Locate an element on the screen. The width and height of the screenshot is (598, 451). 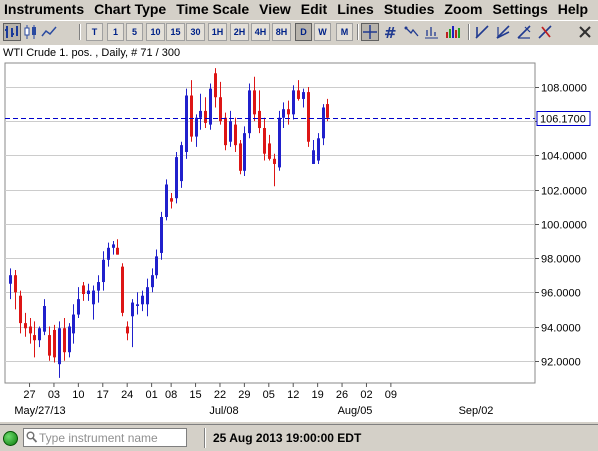
timescale-button-d: D is located at coordinates (303, 32).